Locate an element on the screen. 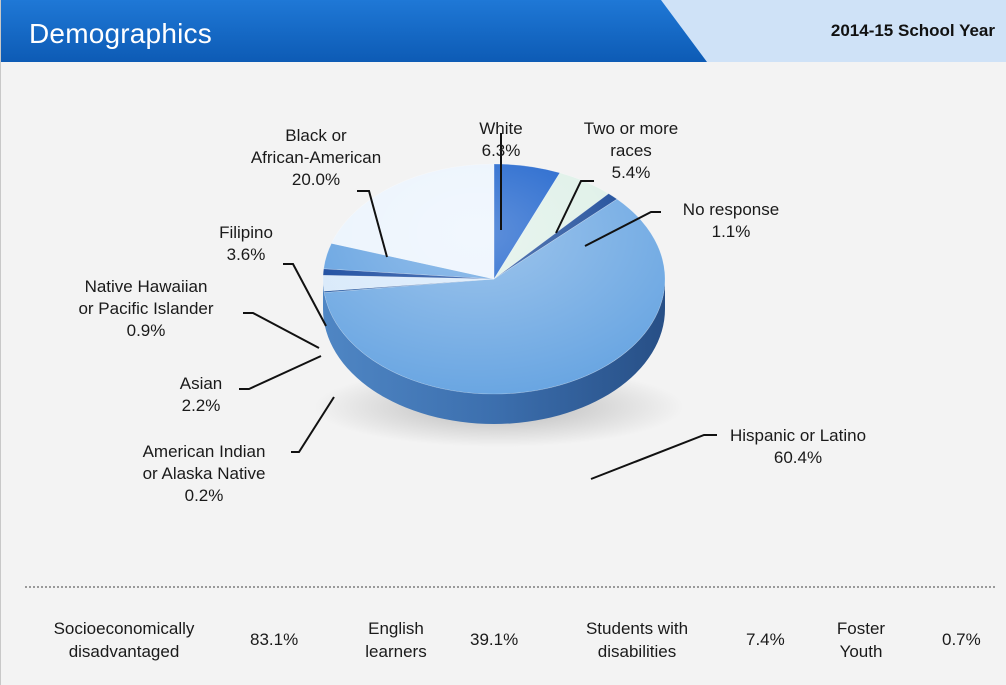 This screenshot has height=685, width=1006. pie-top is located at coordinates (494, 279).